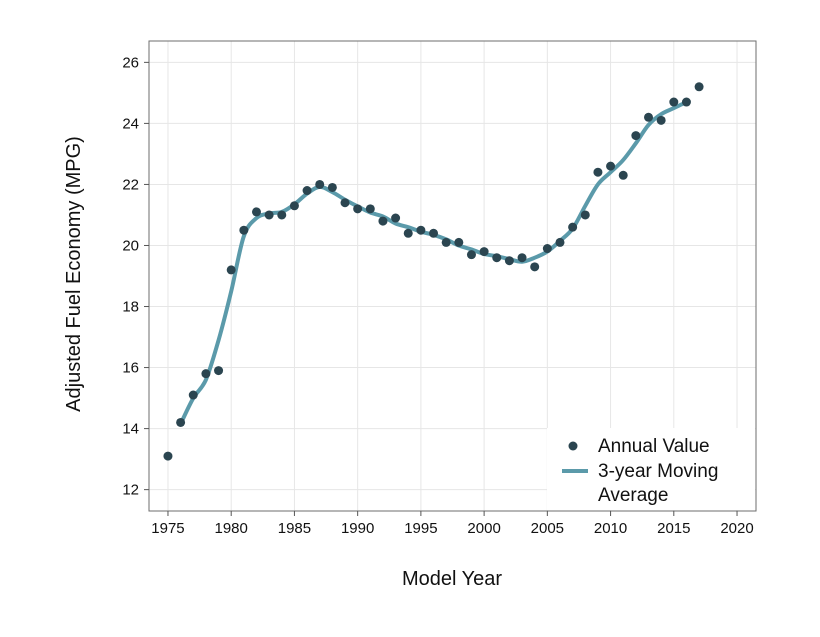  I want to click on y-tick-label: 14, so click(130, 429).